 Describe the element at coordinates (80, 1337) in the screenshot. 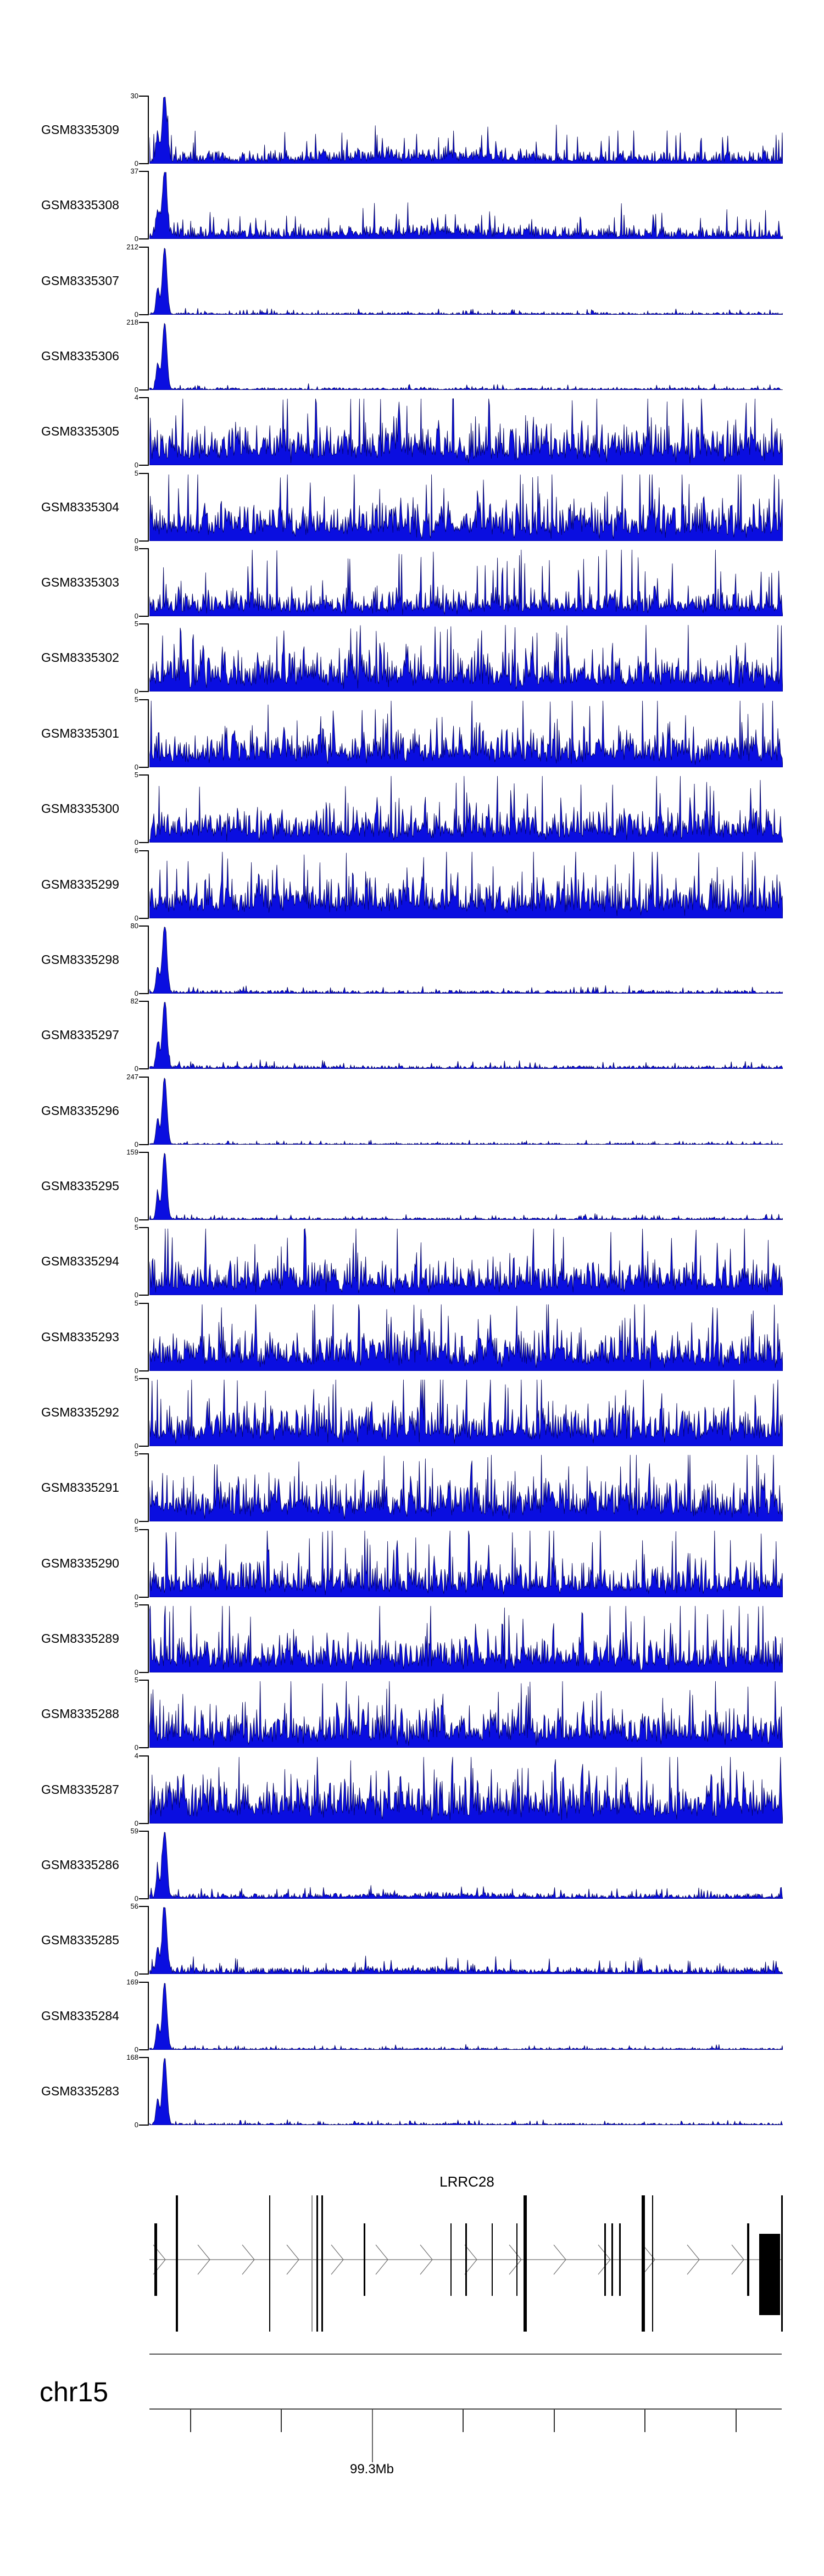

I see `track-sample-label: GSM8335293` at that location.